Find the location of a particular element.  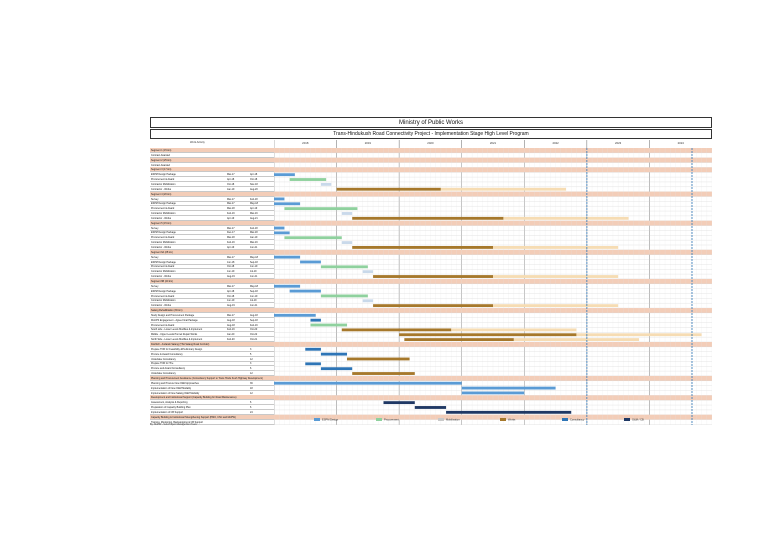

document-title: Ministry of Public Works is located at coordinates (431, 122).